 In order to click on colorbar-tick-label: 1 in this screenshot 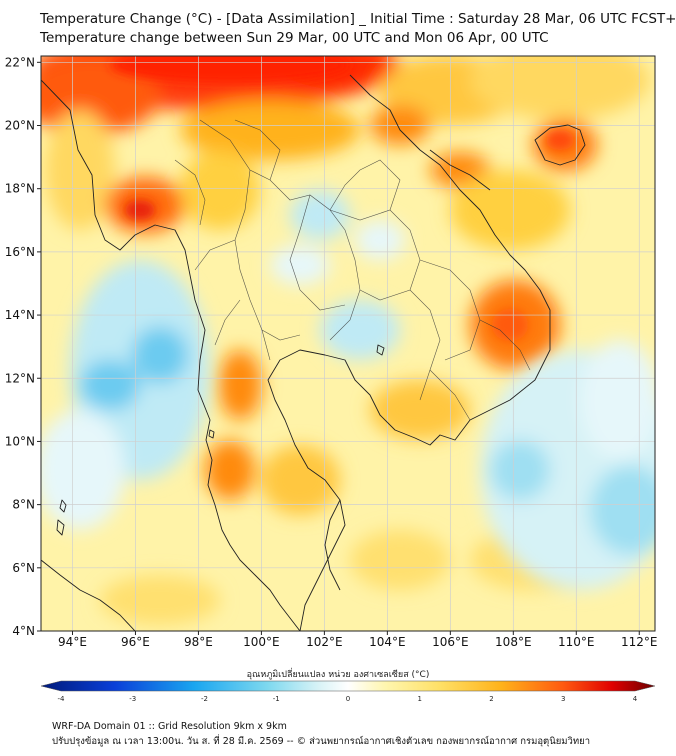, I will do `click(420, 699)`.